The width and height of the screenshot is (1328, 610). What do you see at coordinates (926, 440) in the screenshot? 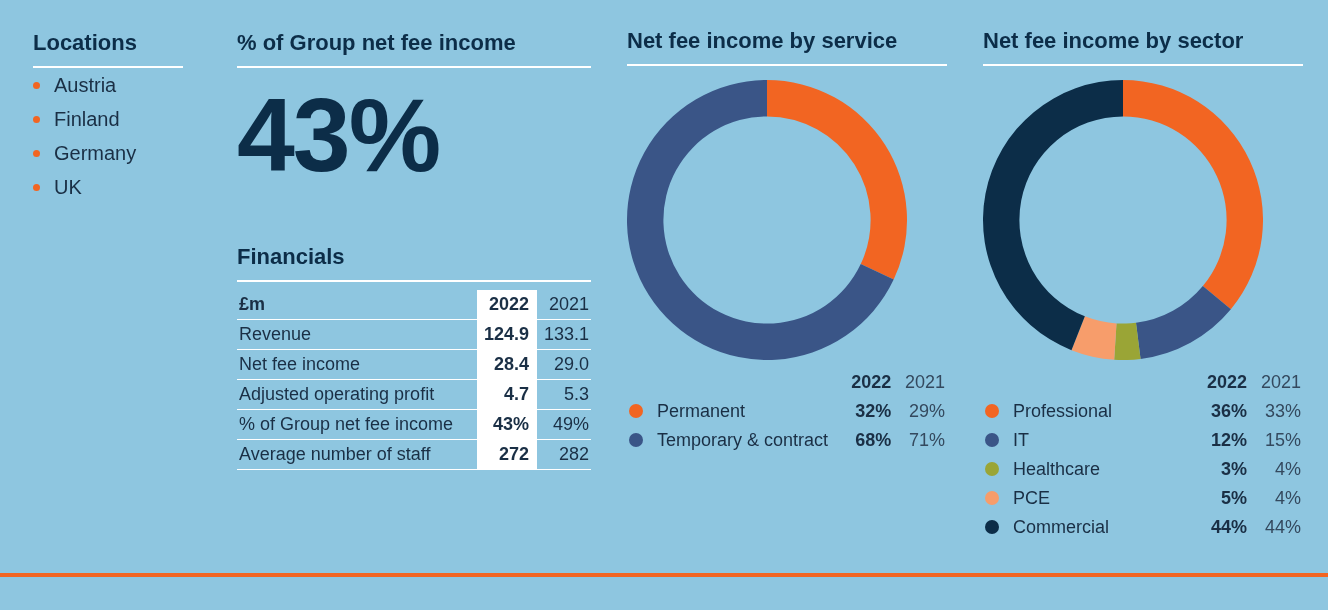
I see `text: 71%` at bounding box center [926, 440].